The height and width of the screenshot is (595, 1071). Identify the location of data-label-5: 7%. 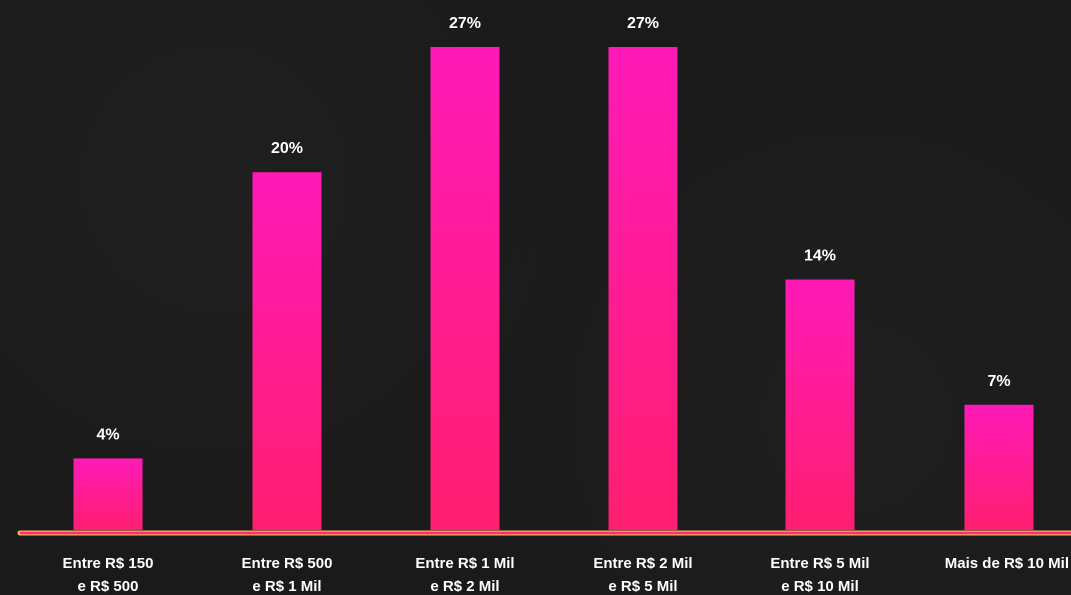
(998, 381).